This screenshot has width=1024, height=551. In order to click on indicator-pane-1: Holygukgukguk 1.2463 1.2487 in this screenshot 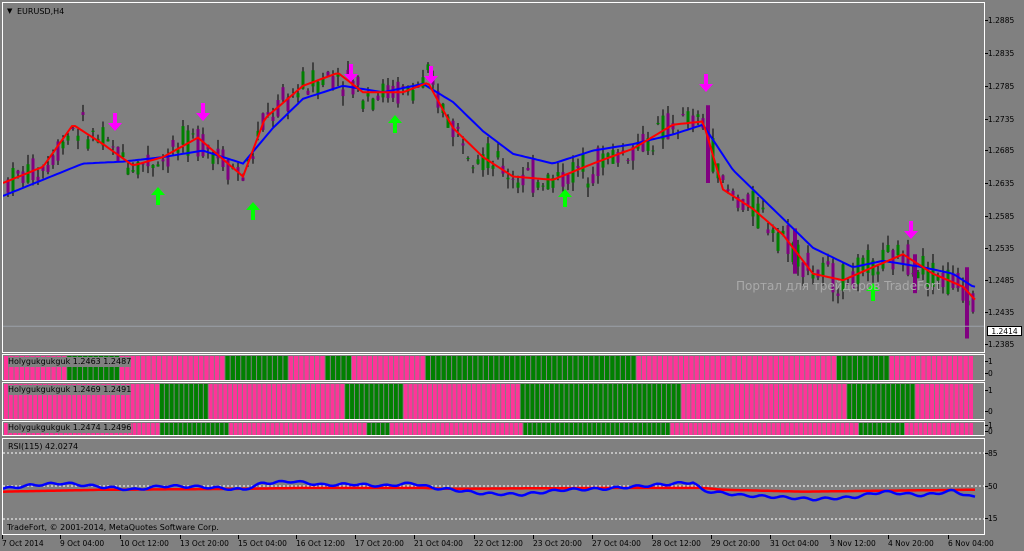, I will do `click(493, 367)`.